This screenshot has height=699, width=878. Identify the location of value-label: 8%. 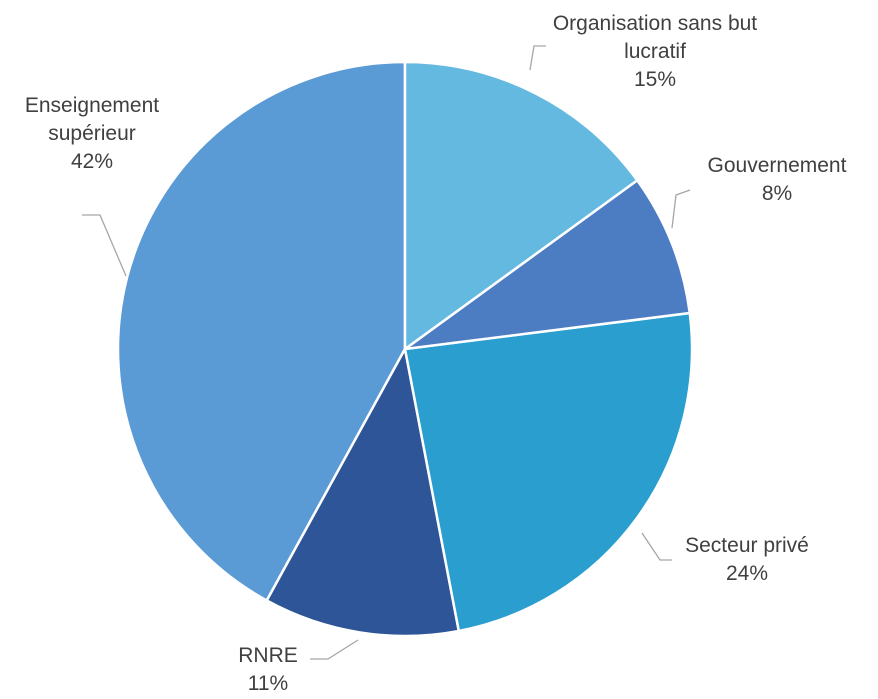
(777, 193).